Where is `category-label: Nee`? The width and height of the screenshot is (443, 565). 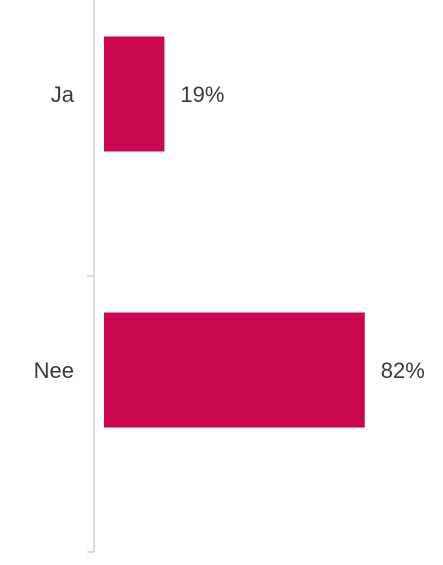
category-label: Nee is located at coordinates (54, 370).